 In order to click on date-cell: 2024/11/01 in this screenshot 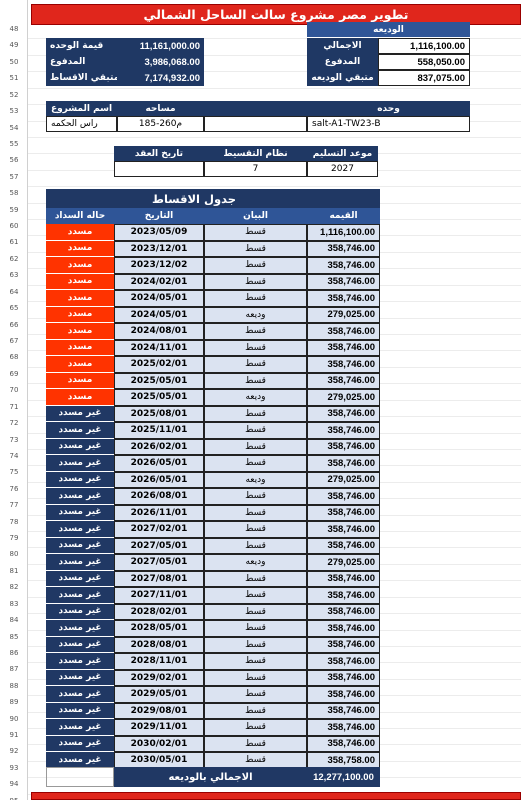, I will do `click(159, 347)`.